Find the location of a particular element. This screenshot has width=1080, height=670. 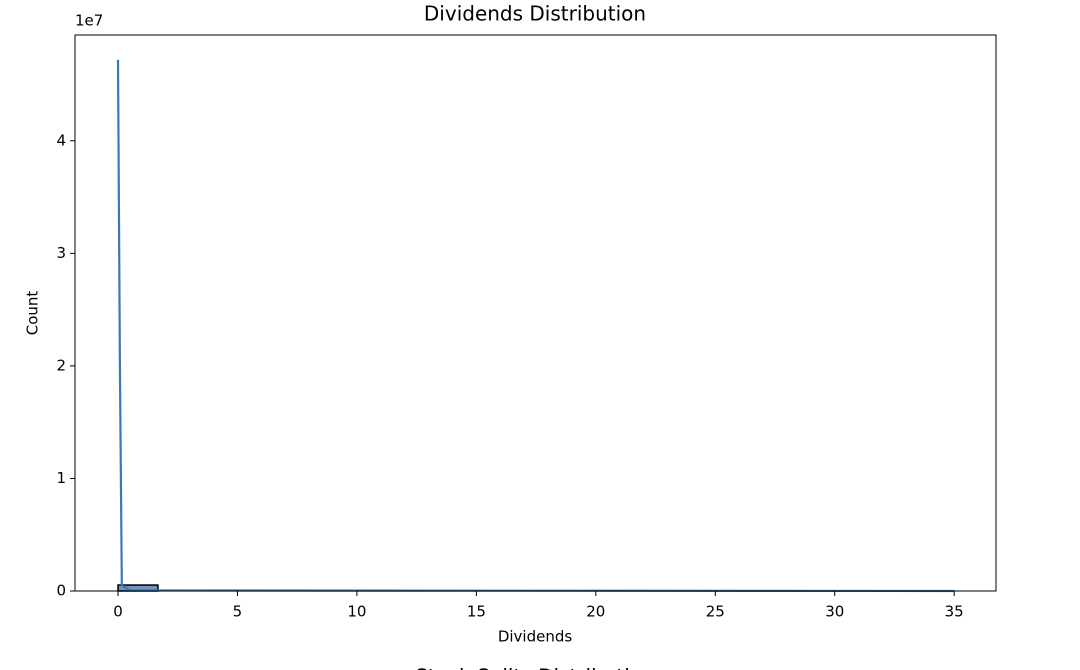

chart-title: Dividends Distribution is located at coordinates (535, 14).